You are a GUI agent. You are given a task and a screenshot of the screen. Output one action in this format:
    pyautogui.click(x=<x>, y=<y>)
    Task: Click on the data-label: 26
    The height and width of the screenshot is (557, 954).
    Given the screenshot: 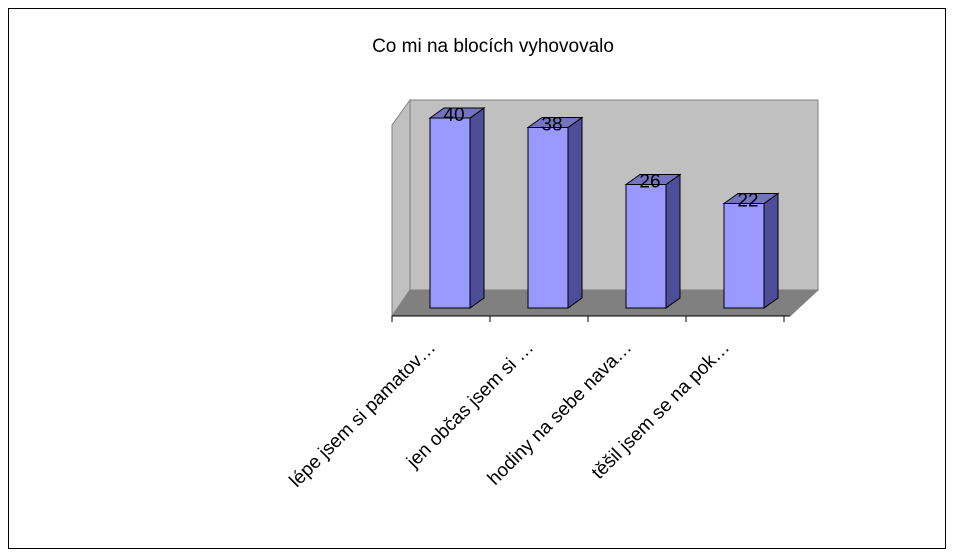 What is the action you would take?
    pyautogui.click(x=649, y=182)
    